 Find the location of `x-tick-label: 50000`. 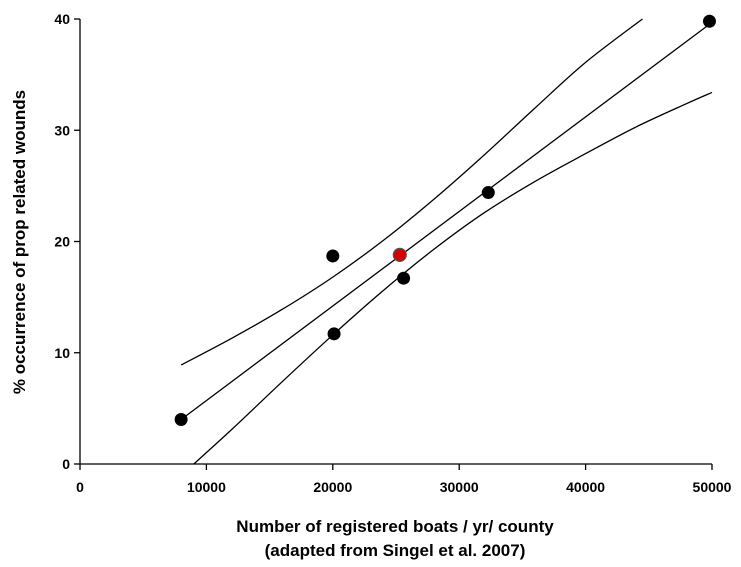

x-tick-label: 50000 is located at coordinates (712, 487).